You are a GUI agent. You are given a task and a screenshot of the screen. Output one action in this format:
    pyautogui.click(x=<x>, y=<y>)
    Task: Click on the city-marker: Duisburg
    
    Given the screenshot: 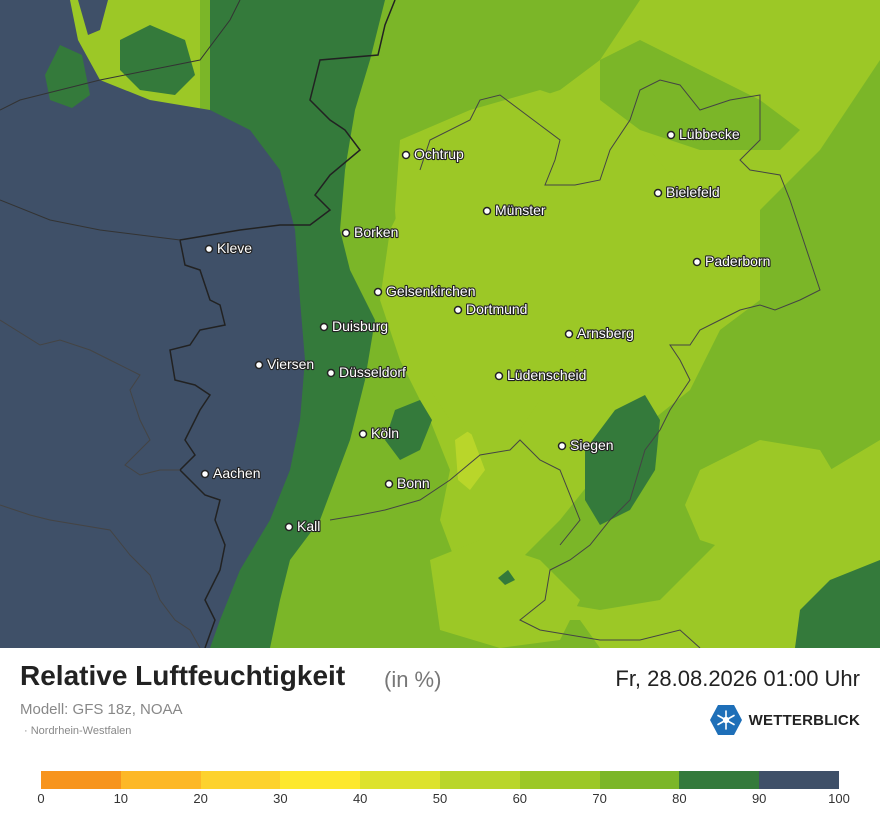 What is the action you would take?
    pyautogui.click(x=354, y=326)
    